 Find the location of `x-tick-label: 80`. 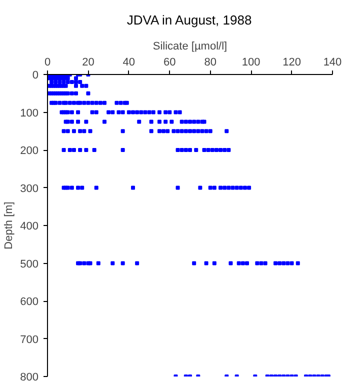

x-tick-label: 80 is located at coordinates (210, 62).